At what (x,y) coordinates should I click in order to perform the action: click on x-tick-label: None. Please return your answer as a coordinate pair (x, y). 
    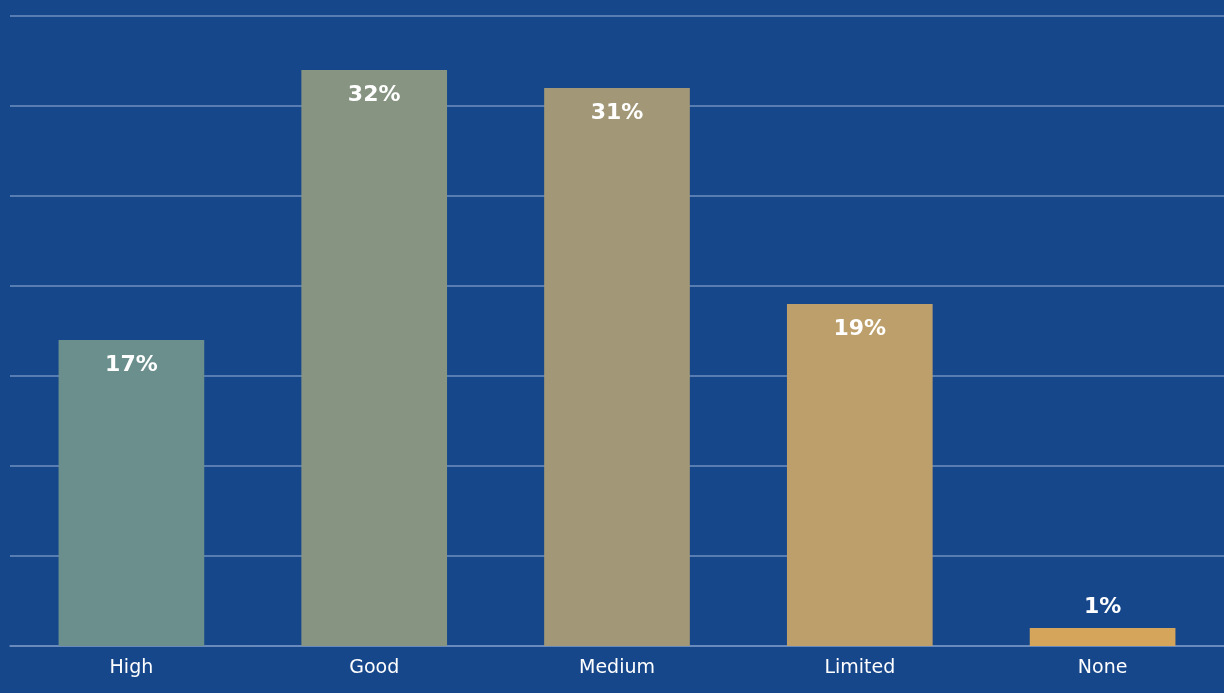
    Looking at the image, I should click on (1102, 665).